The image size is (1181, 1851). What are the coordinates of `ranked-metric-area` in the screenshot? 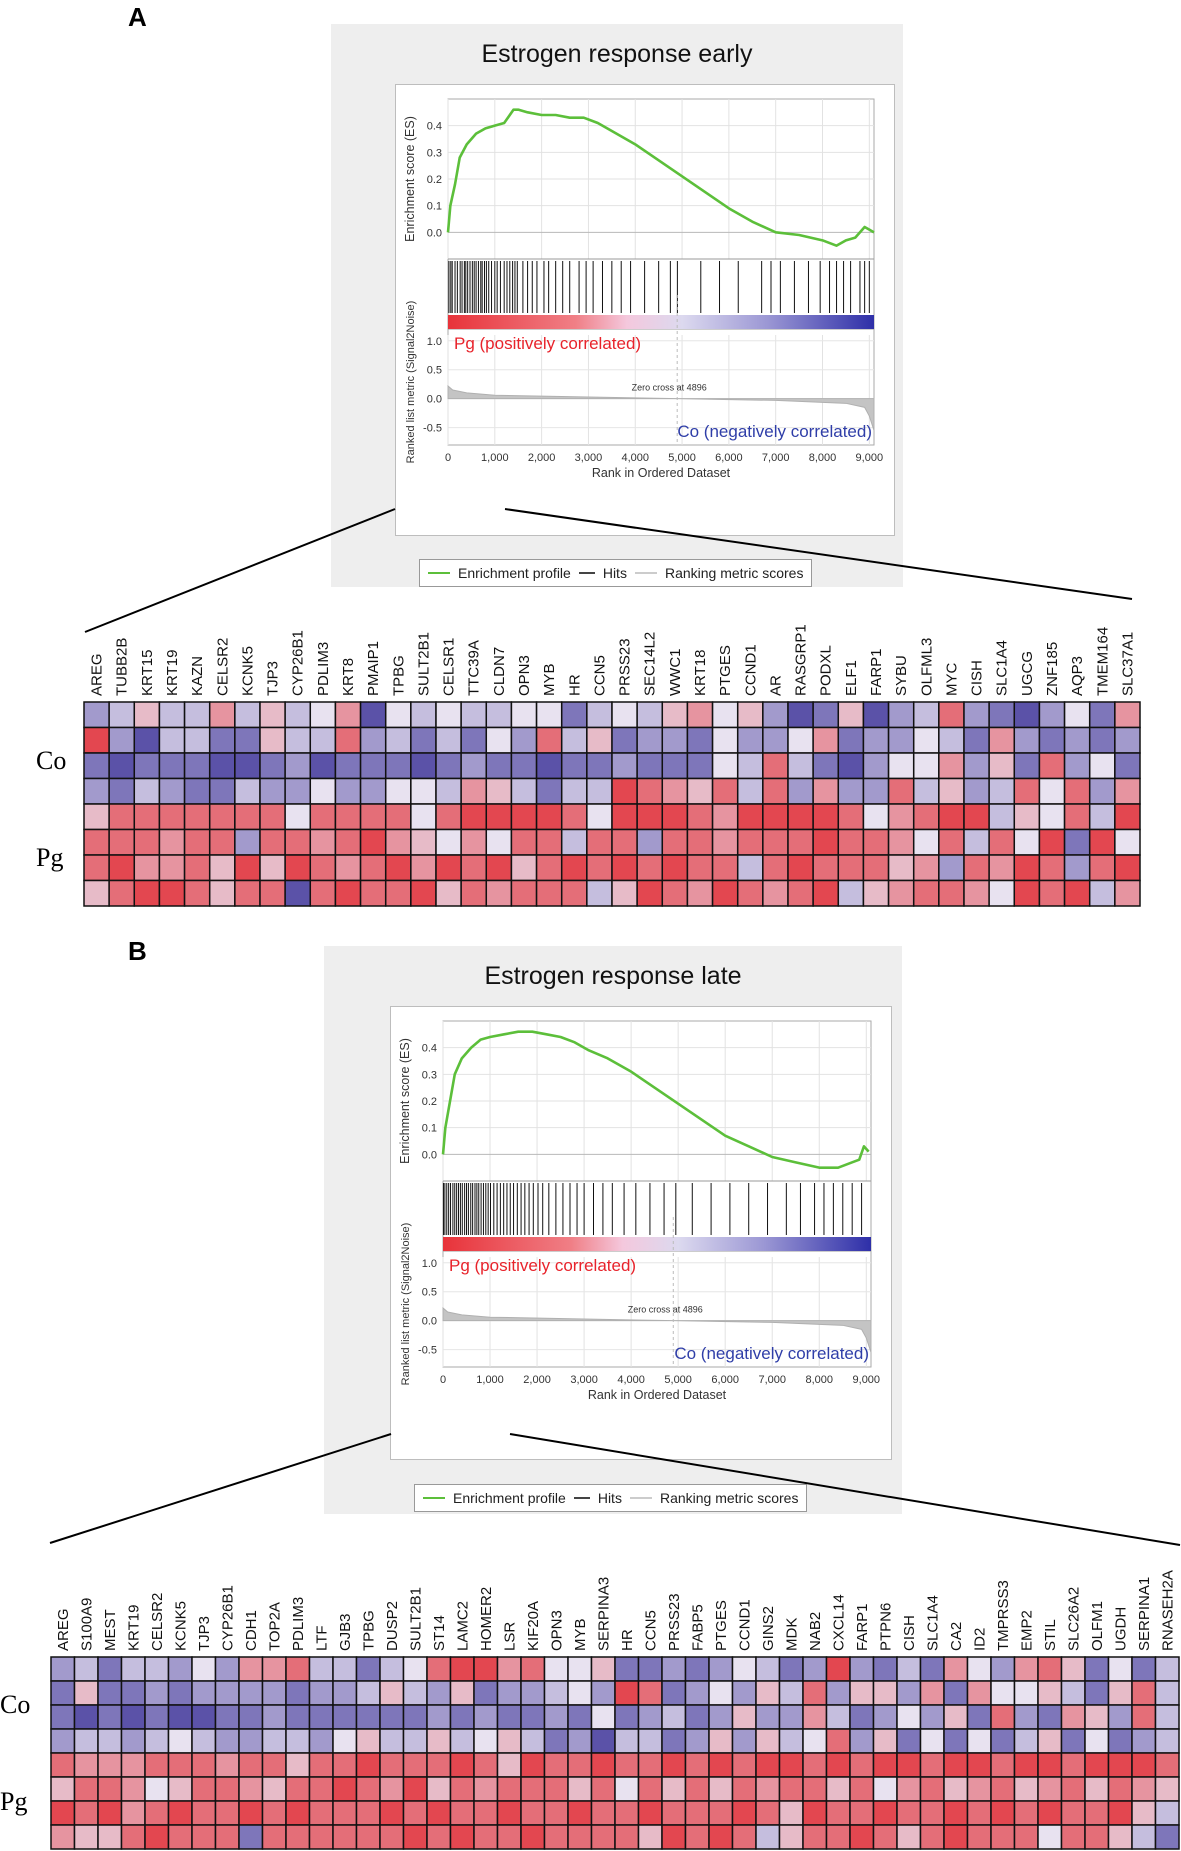 It's located at (661, 407).